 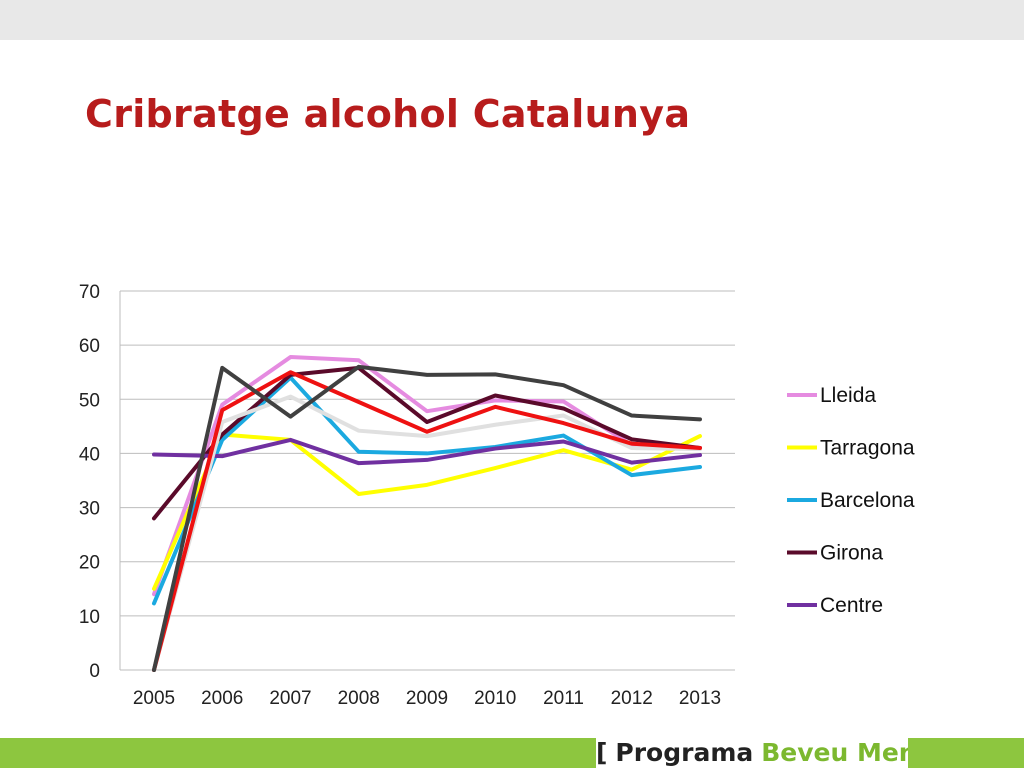 I want to click on legend-label: Lleida, so click(x=848, y=395).